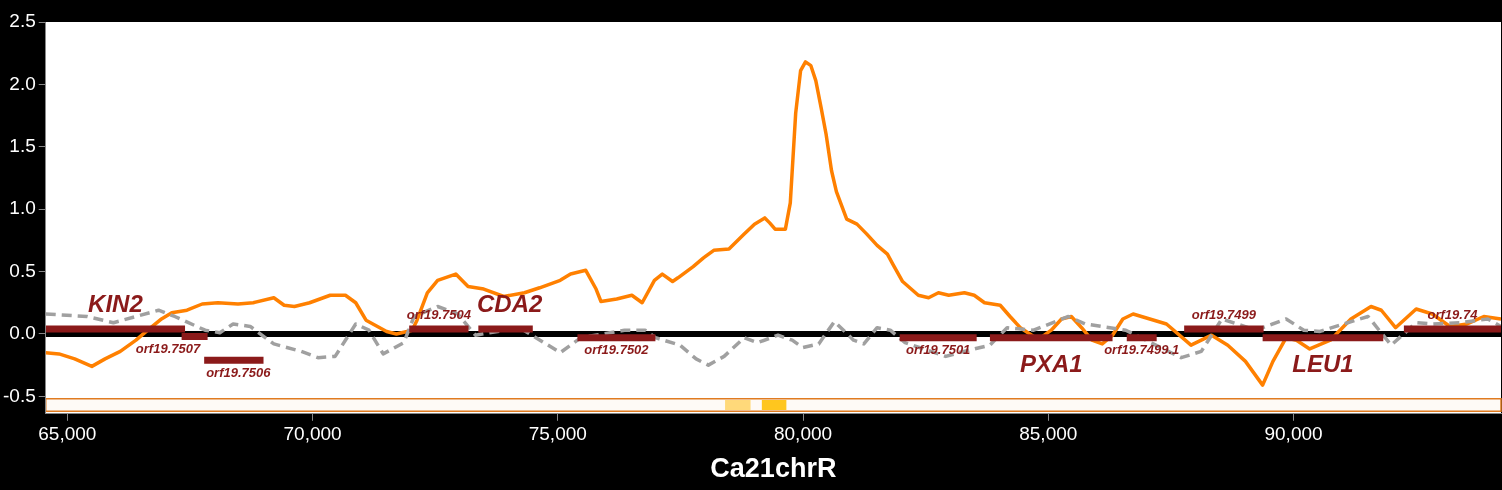 The image size is (1502, 490). Describe the element at coordinates (803, 434) in the screenshot. I see `x-tick-label: 80,000` at that location.